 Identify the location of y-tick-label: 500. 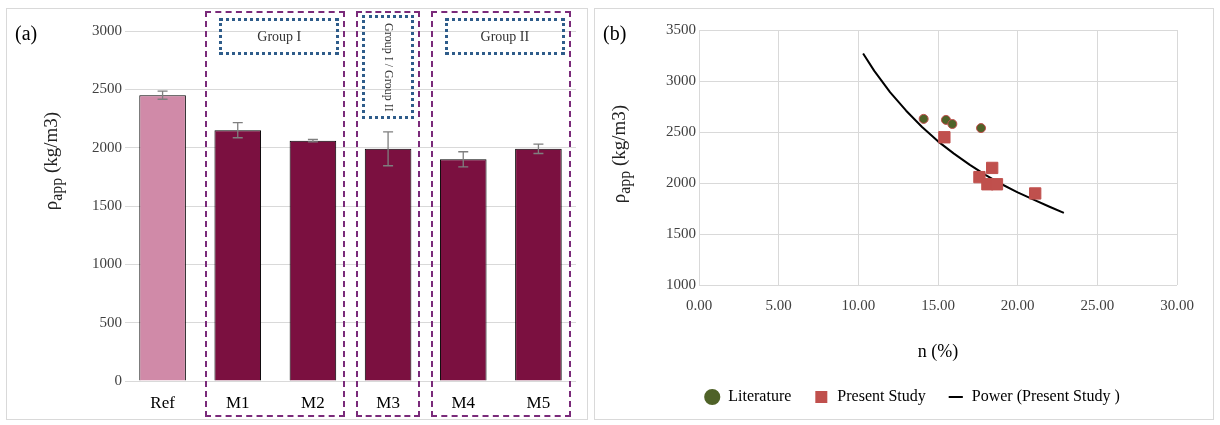
(110, 321).